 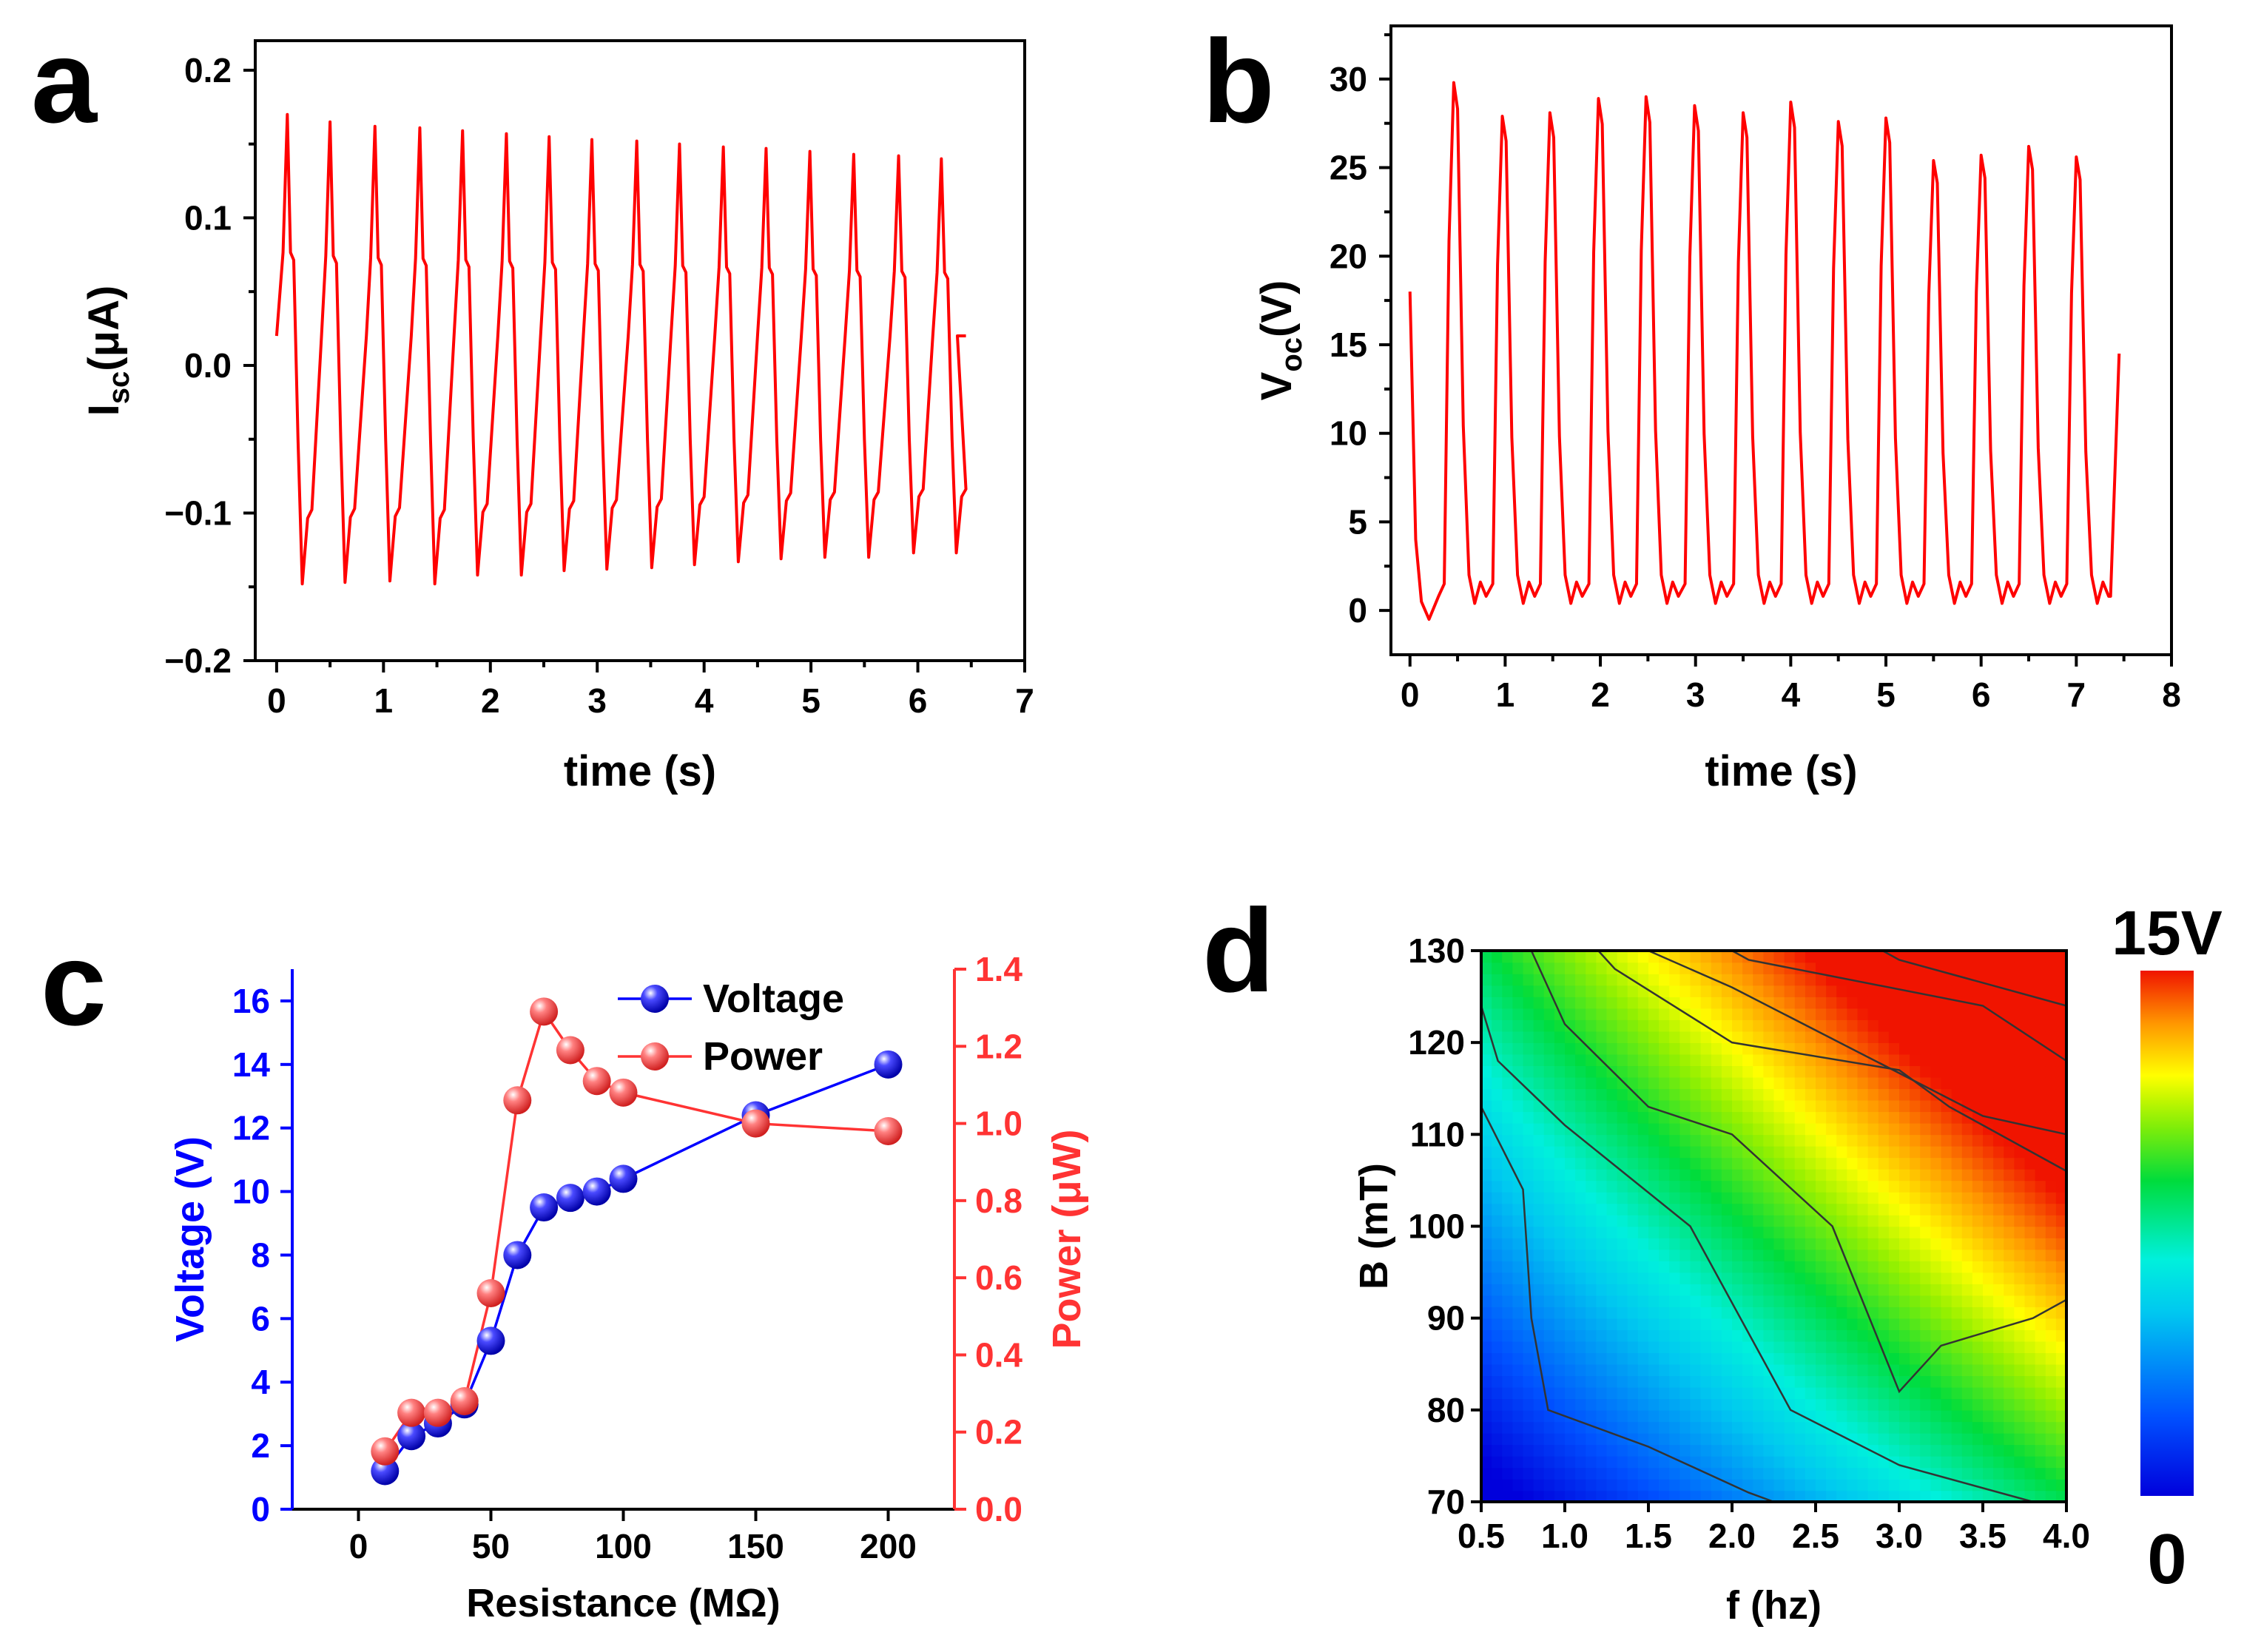 I want to click on data-point-power, so click(x=596, y=1081).